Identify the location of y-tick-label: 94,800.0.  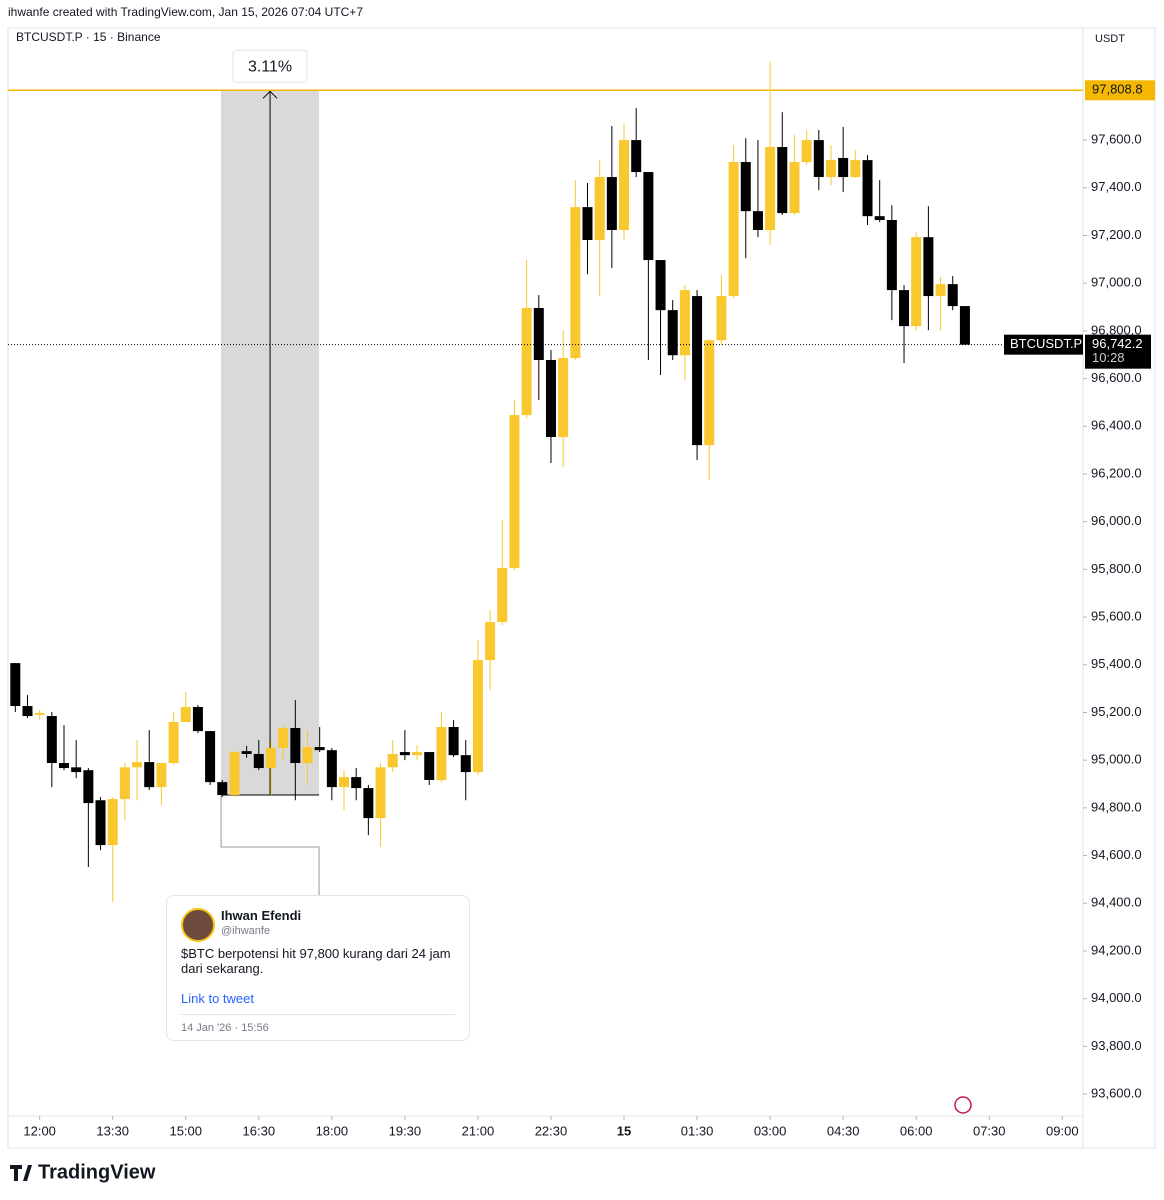
(1116, 806).